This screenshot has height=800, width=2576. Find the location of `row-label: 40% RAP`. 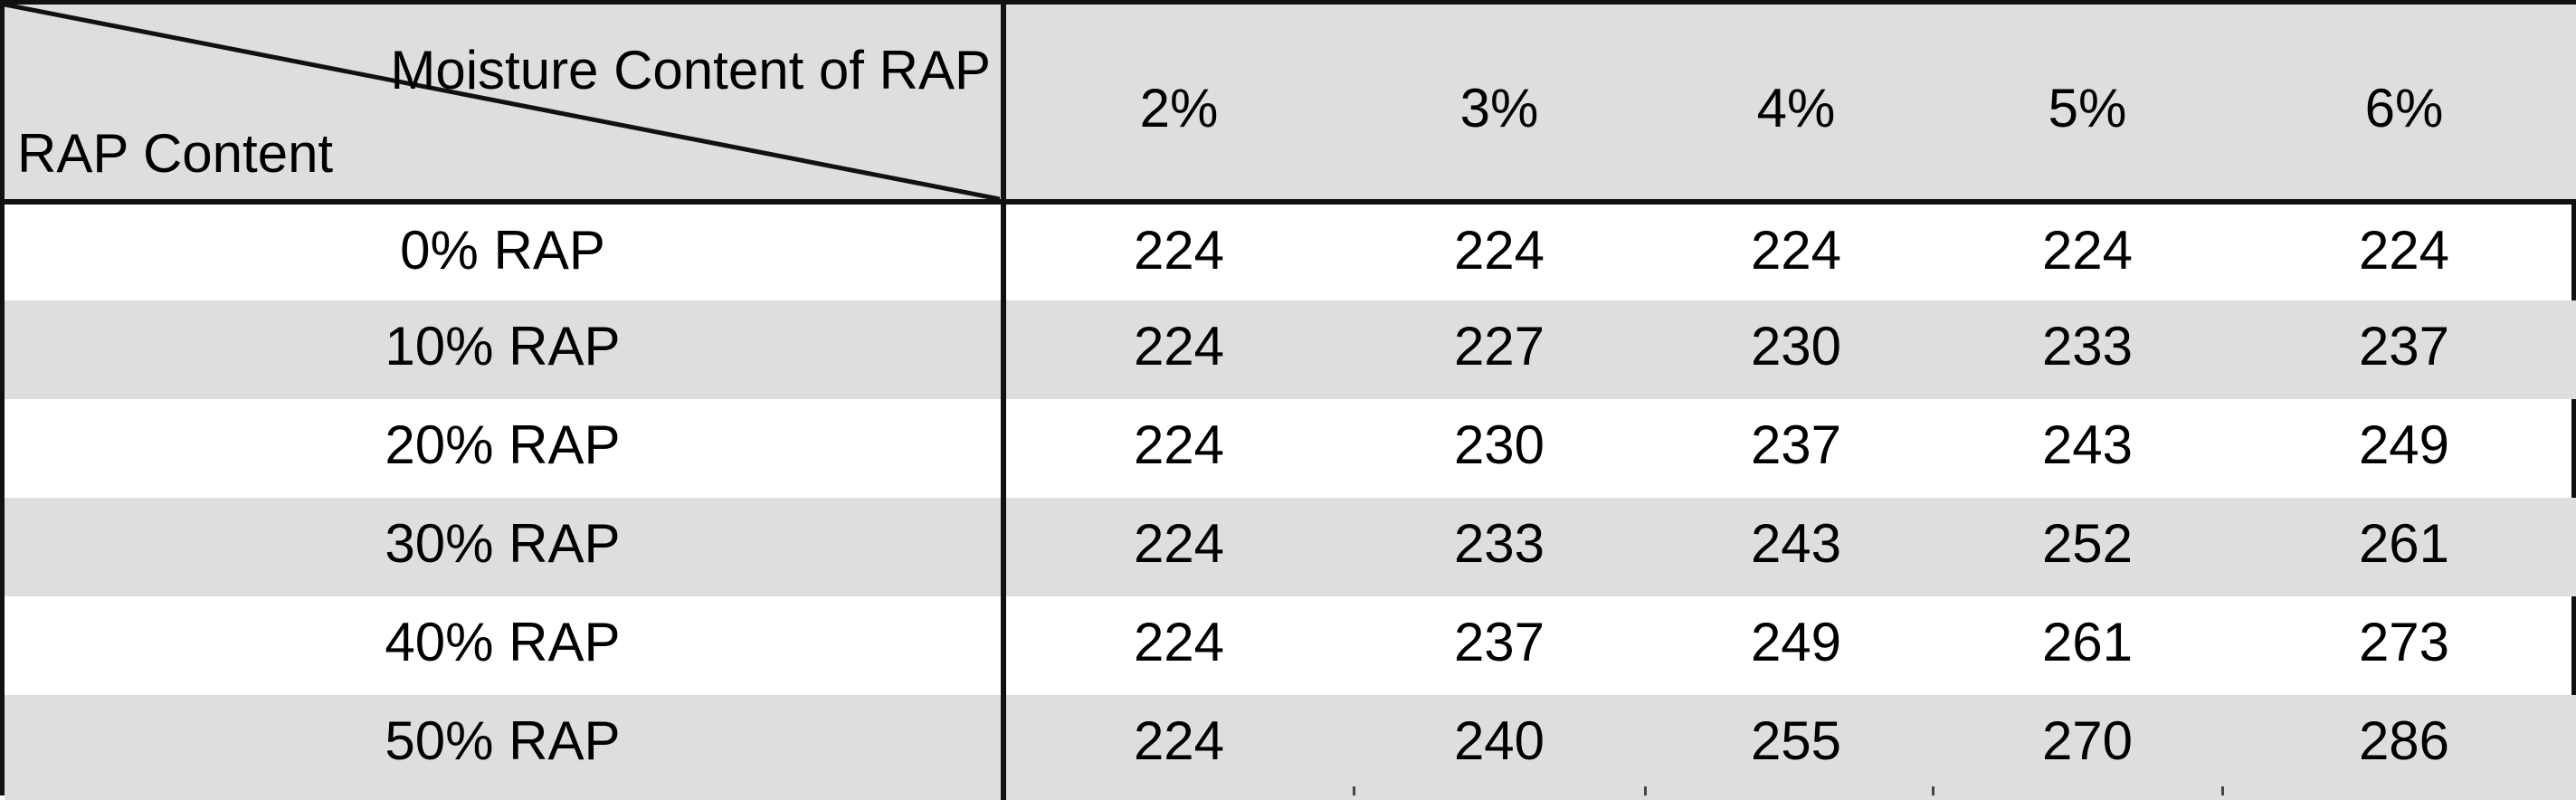

row-label: 40% RAP is located at coordinates (503, 642).